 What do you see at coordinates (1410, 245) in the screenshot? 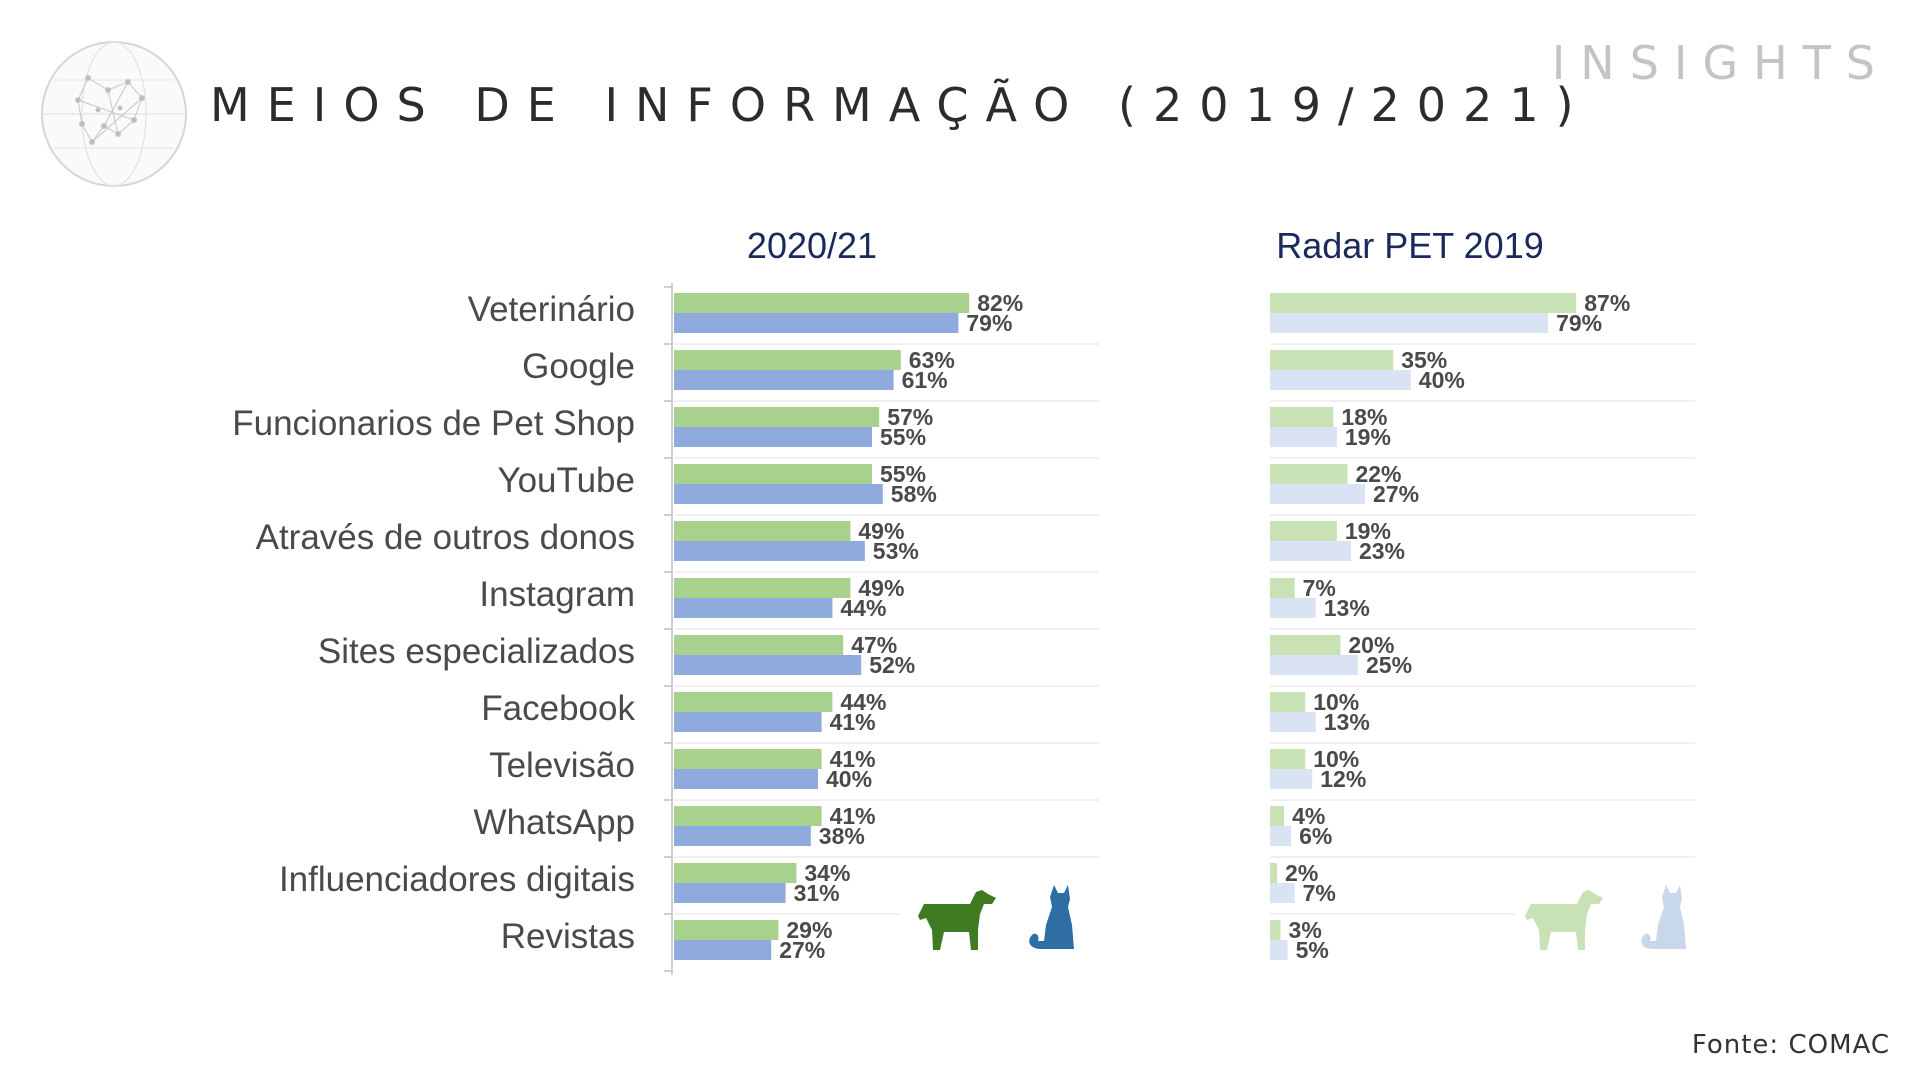
I see `panel-title: Radar PET 2019` at bounding box center [1410, 245].